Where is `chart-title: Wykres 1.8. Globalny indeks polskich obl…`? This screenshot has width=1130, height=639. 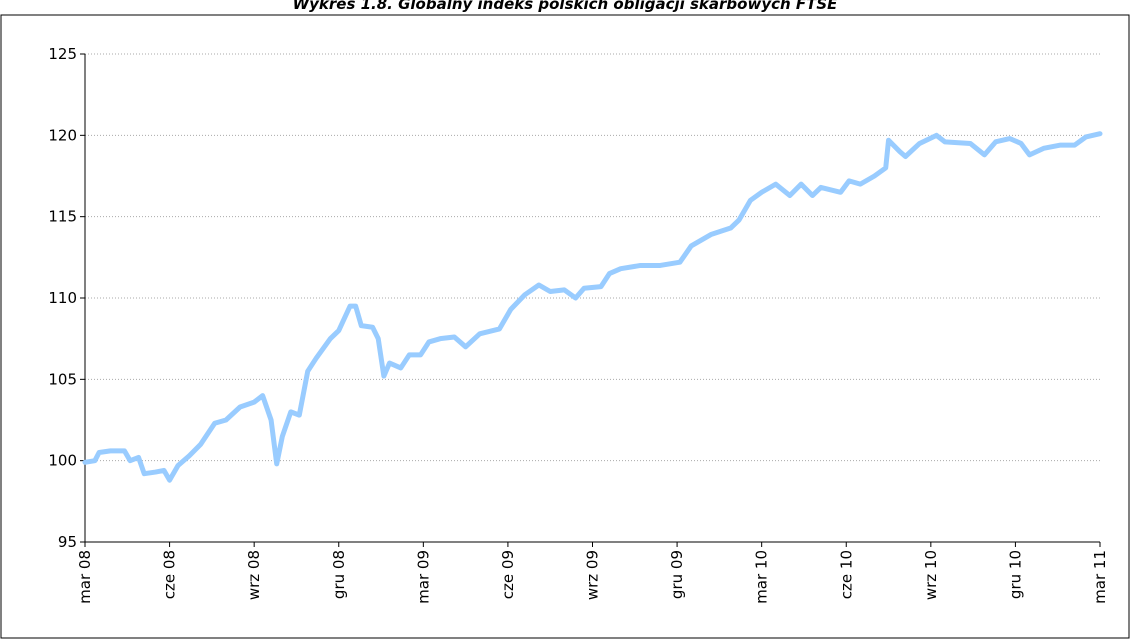
chart-title: Wykres 1.8. Globalny indeks polskich obl… is located at coordinates (566, 6).